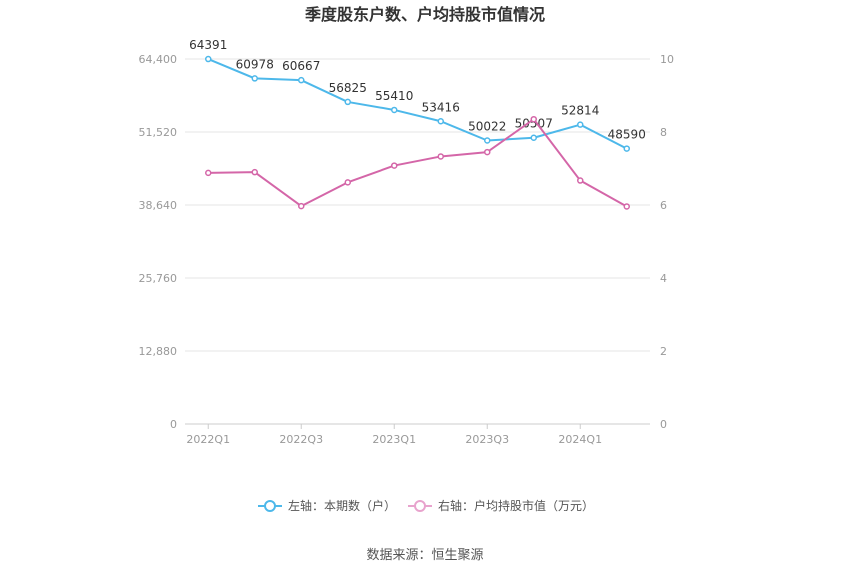 The width and height of the screenshot is (850, 575). What do you see at coordinates (663, 278) in the screenshot?
I see `right-tick-label: 4` at bounding box center [663, 278].